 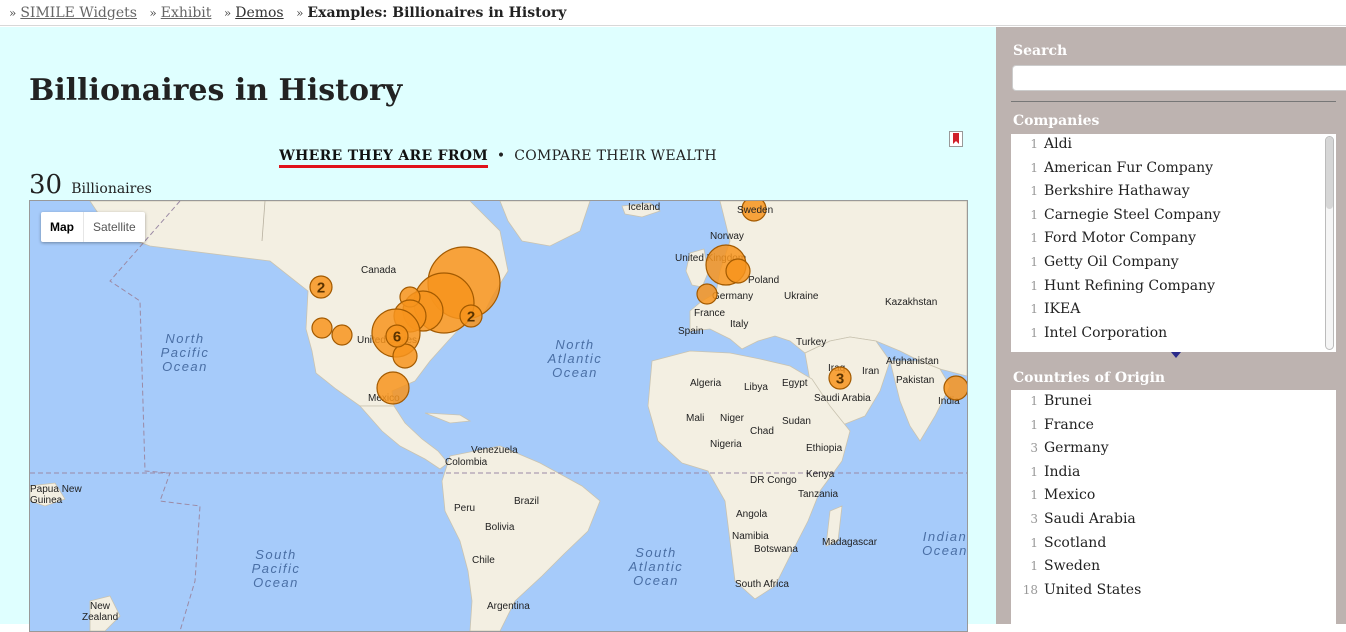 What do you see at coordinates (732, 296) in the screenshot?
I see `place-label: Germany` at bounding box center [732, 296].